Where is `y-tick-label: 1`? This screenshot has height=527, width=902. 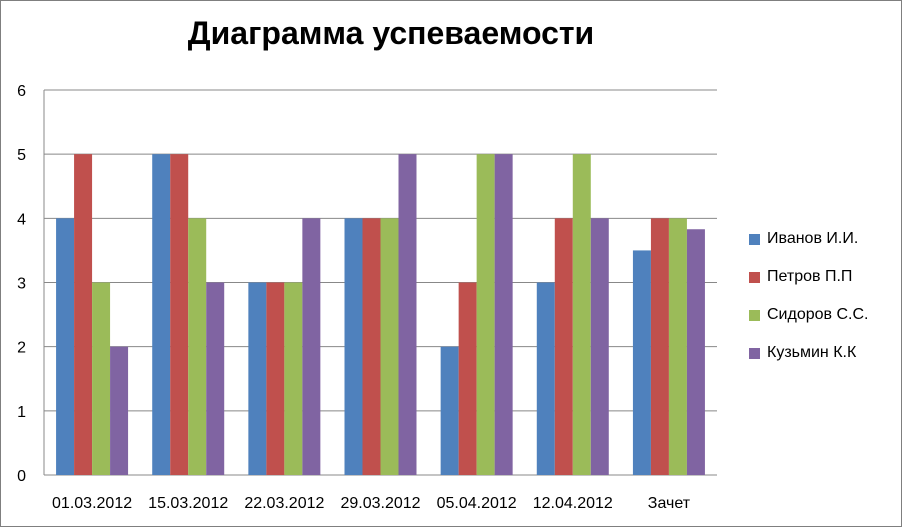 y-tick-label: 1 is located at coordinates (21, 412).